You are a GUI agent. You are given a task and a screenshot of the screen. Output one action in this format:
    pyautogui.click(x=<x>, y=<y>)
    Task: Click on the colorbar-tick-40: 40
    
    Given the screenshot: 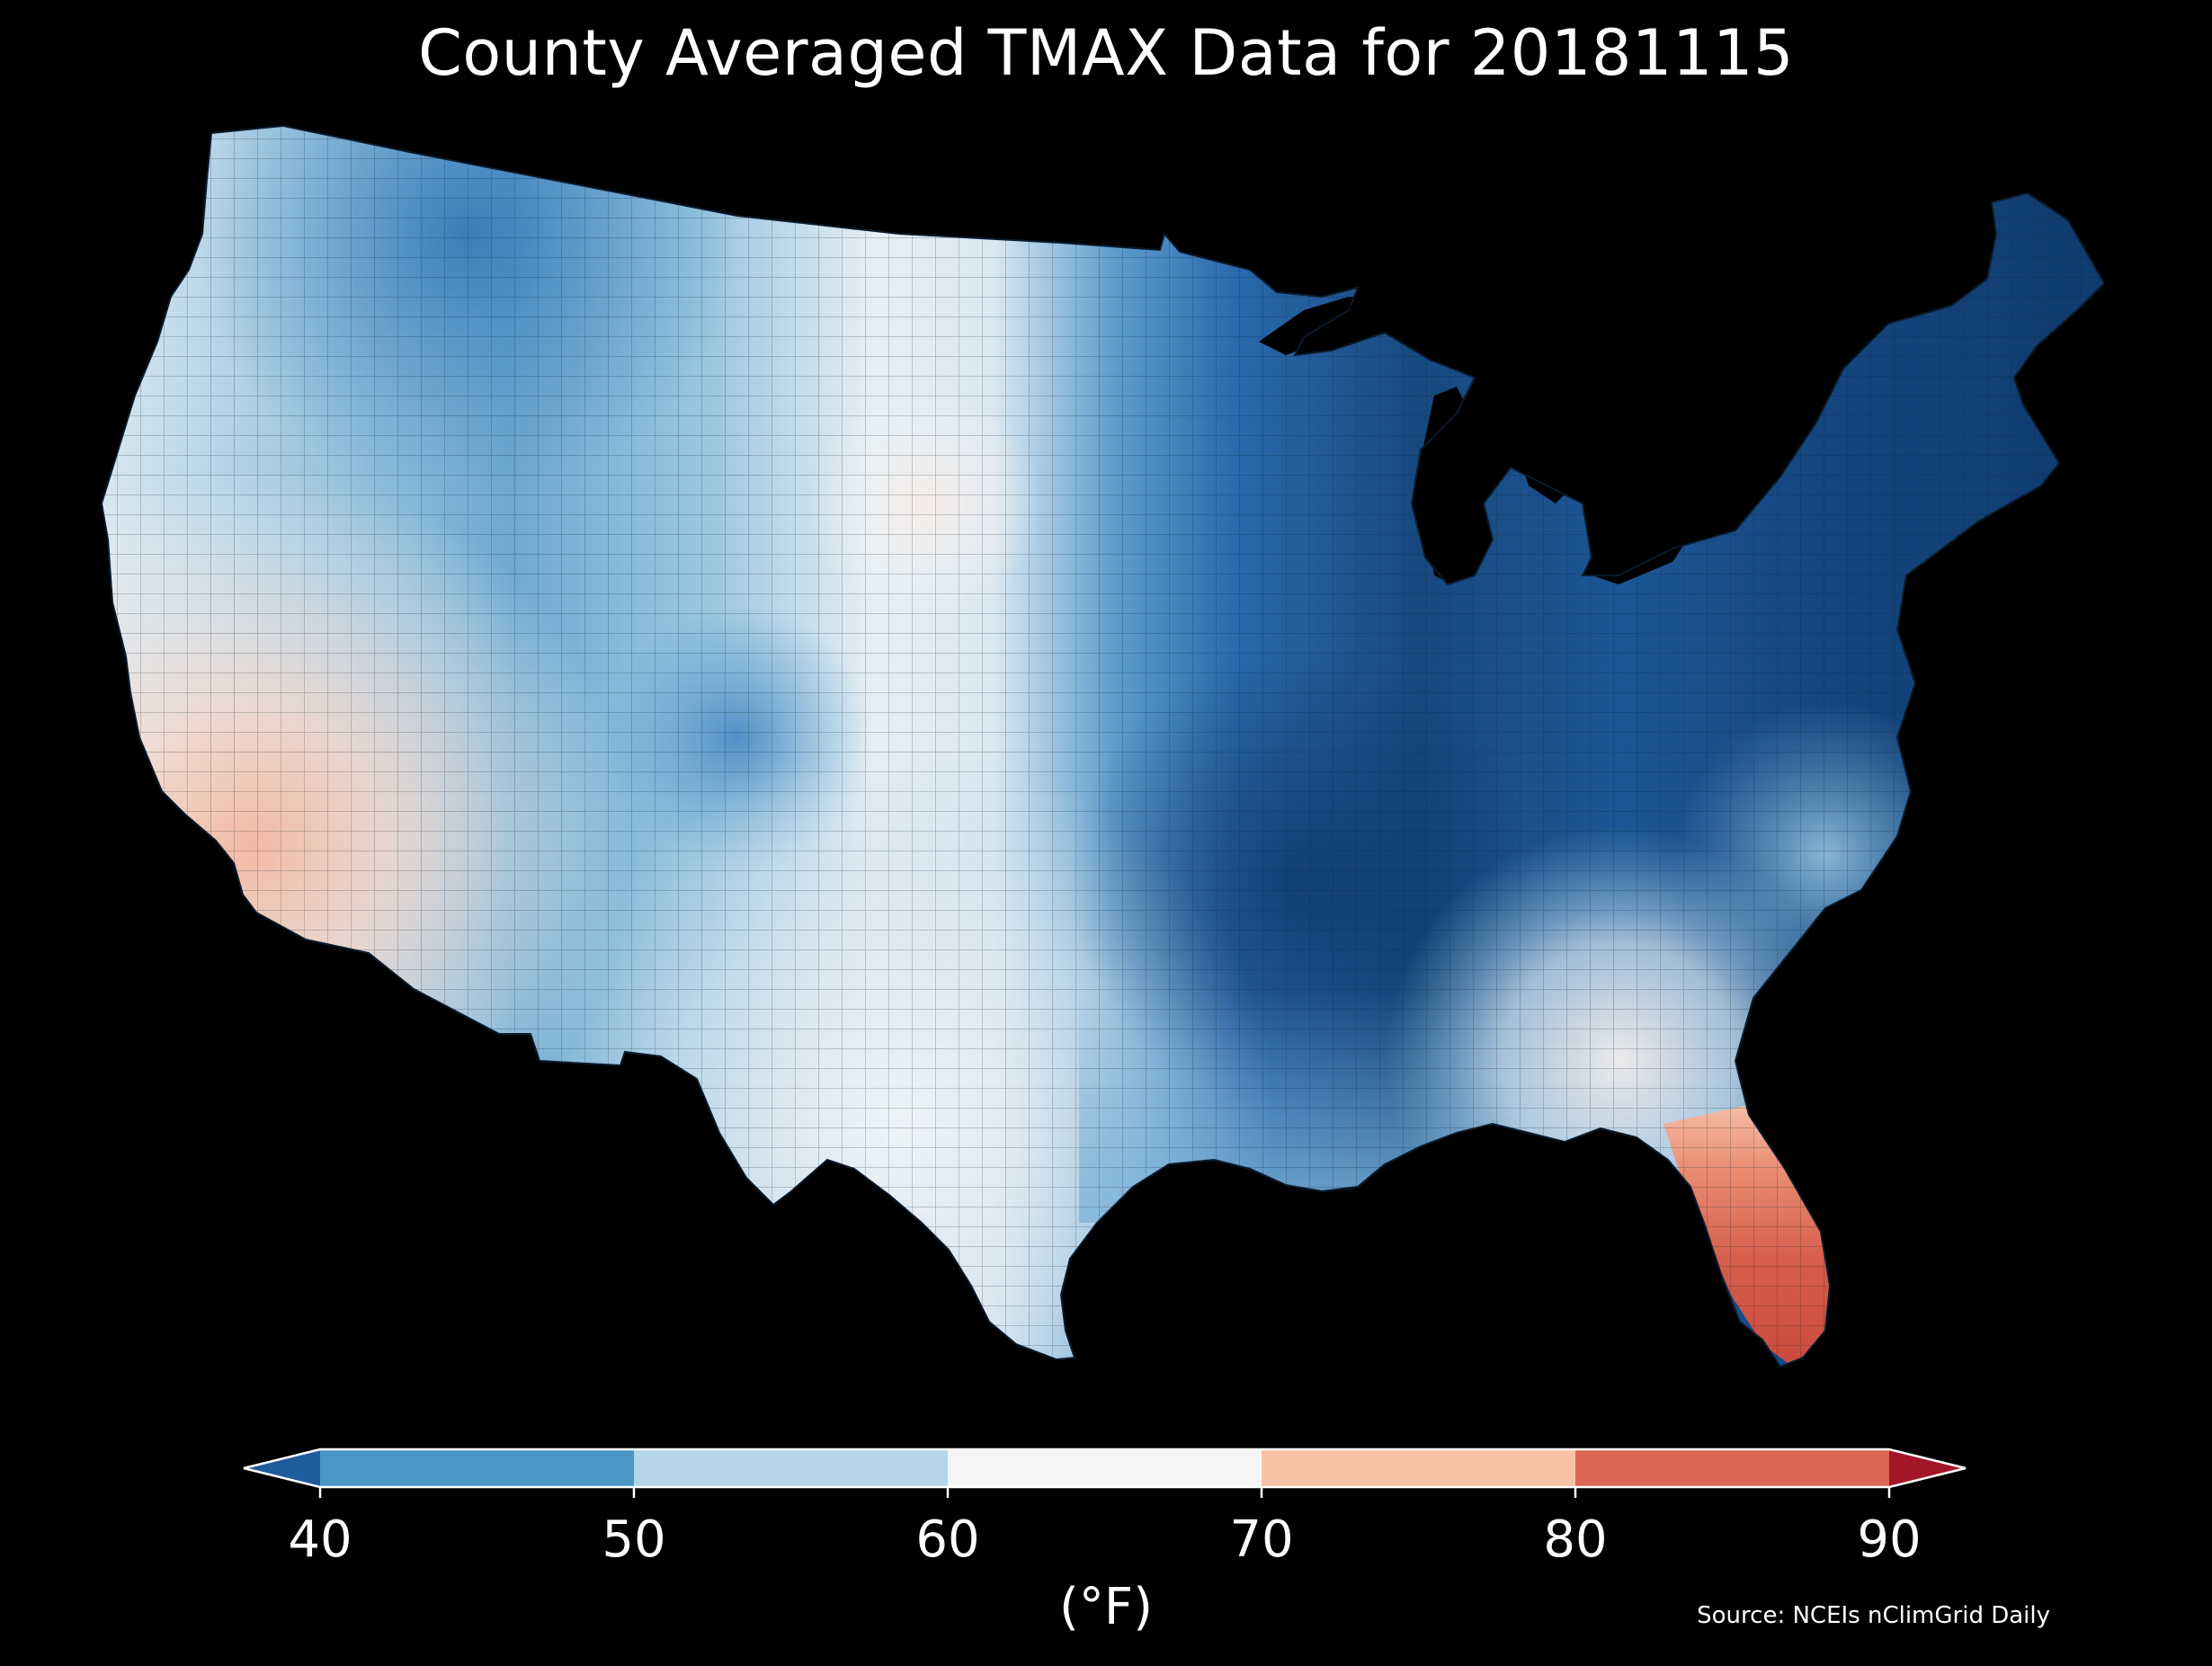 What is the action you would take?
    pyautogui.click(x=320, y=1540)
    